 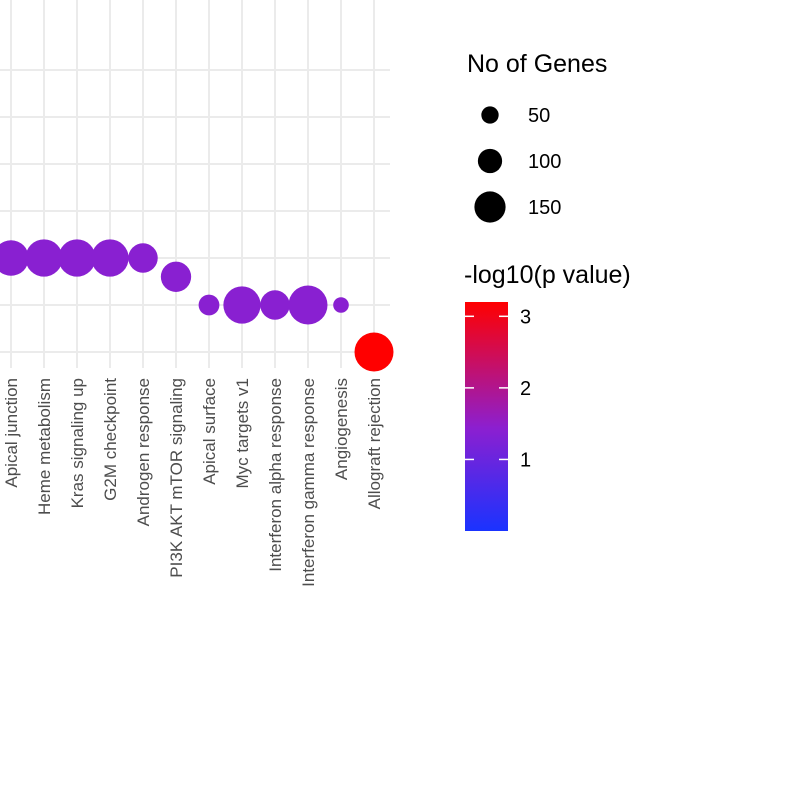 I want to click on x-tick-label: Apical surface, so click(x=209, y=431).